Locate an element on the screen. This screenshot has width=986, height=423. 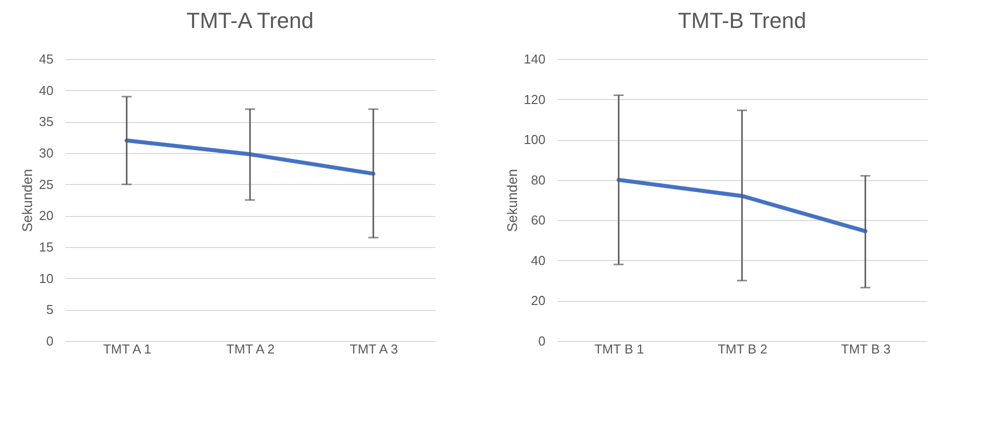
y-tick-label: 15 is located at coordinates (46, 247).